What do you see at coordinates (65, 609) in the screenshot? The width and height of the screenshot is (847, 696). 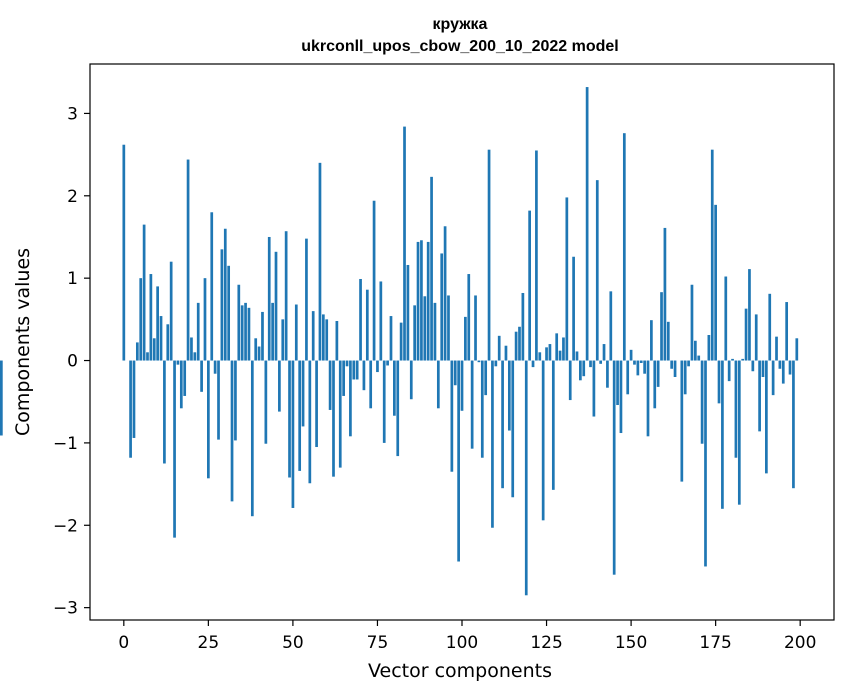 I see `y-tick-label: −3` at bounding box center [65, 609].